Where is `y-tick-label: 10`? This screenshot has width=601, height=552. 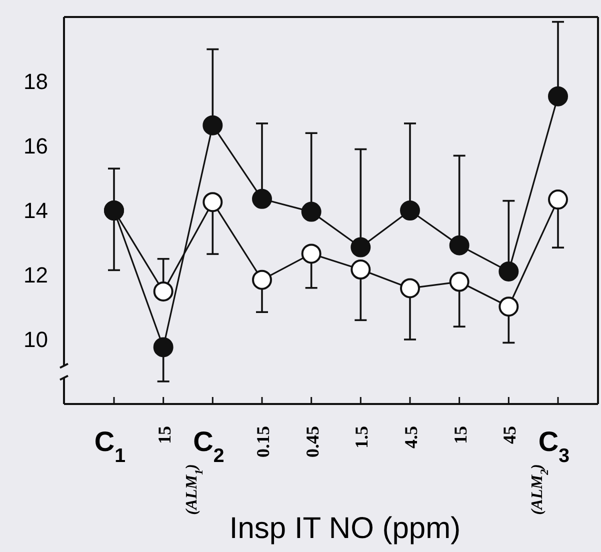
y-tick-label: 10 is located at coordinates (36, 339).